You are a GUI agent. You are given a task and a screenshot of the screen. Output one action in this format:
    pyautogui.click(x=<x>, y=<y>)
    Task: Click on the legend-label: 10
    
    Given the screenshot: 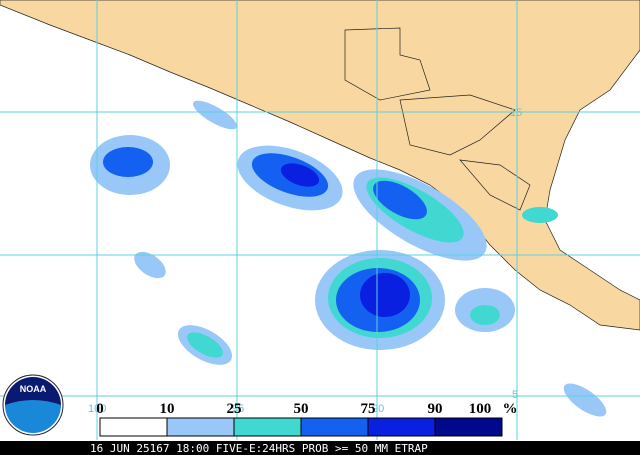 What is the action you would take?
    pyautogui.click(x=167, y=409)
    